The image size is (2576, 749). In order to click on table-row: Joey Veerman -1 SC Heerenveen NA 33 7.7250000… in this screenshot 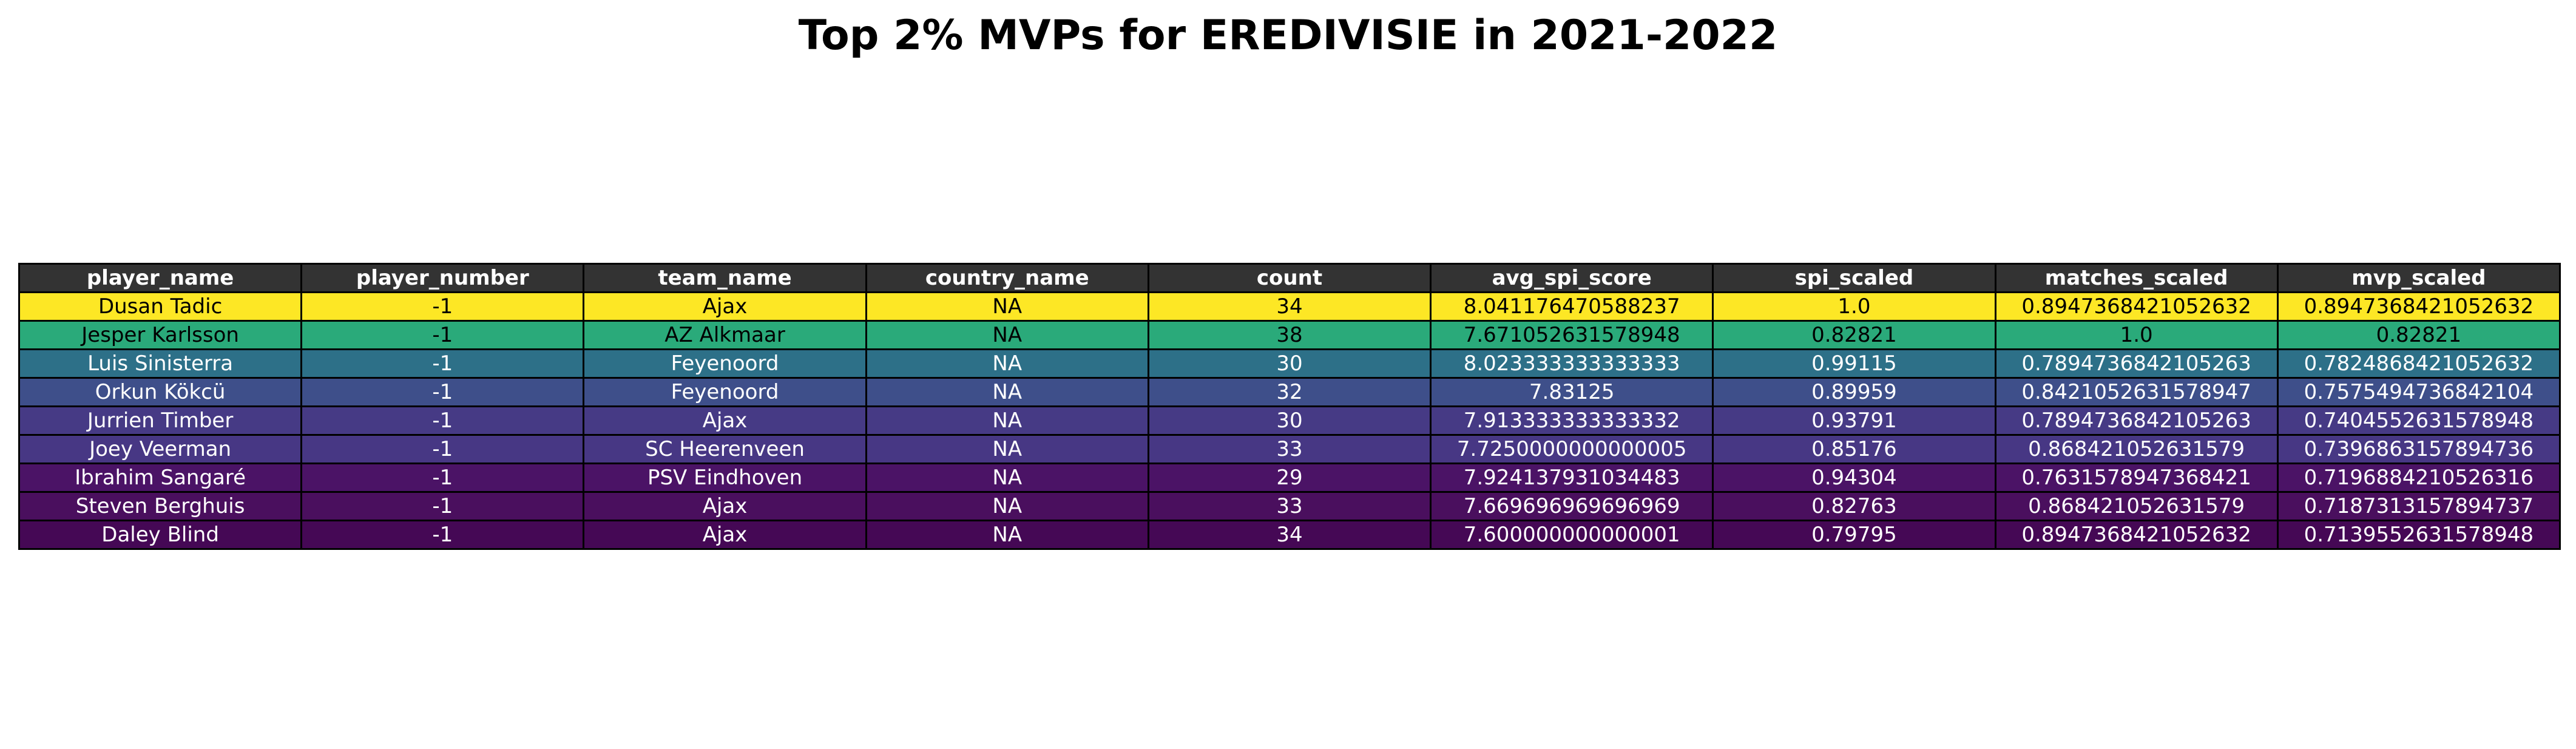, I will do `click(1289, 449)`.